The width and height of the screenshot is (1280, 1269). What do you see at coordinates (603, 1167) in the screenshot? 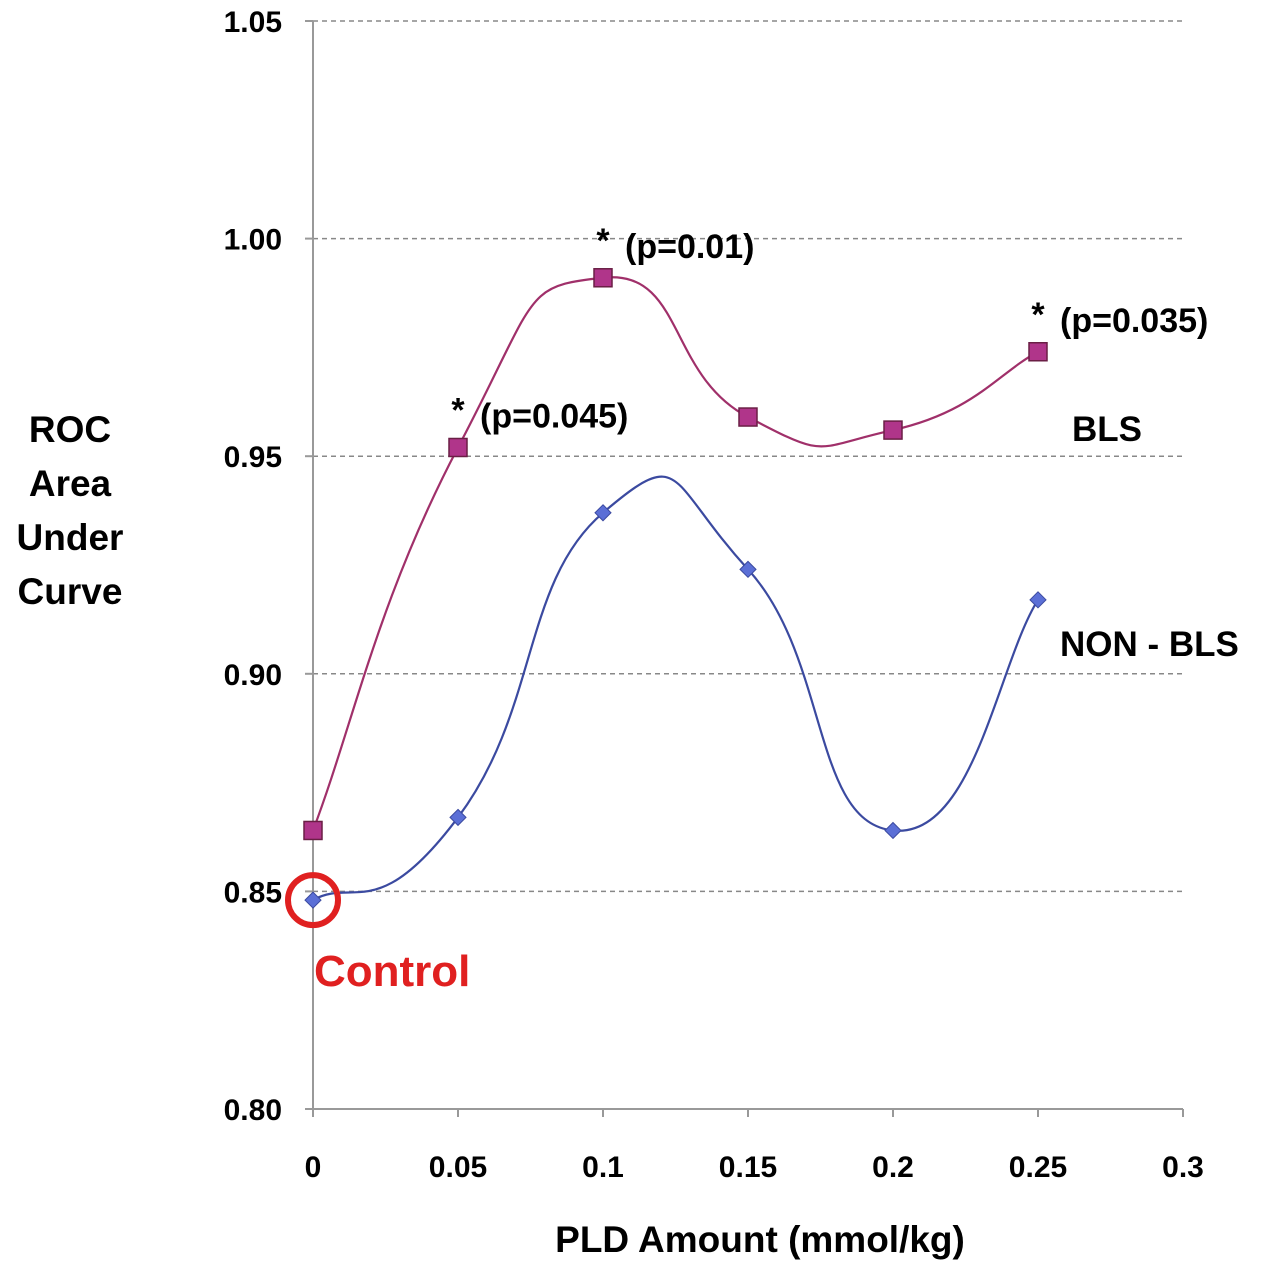
I see `x-tick-label-2: 0.1` at bounding box center [603, 1167].